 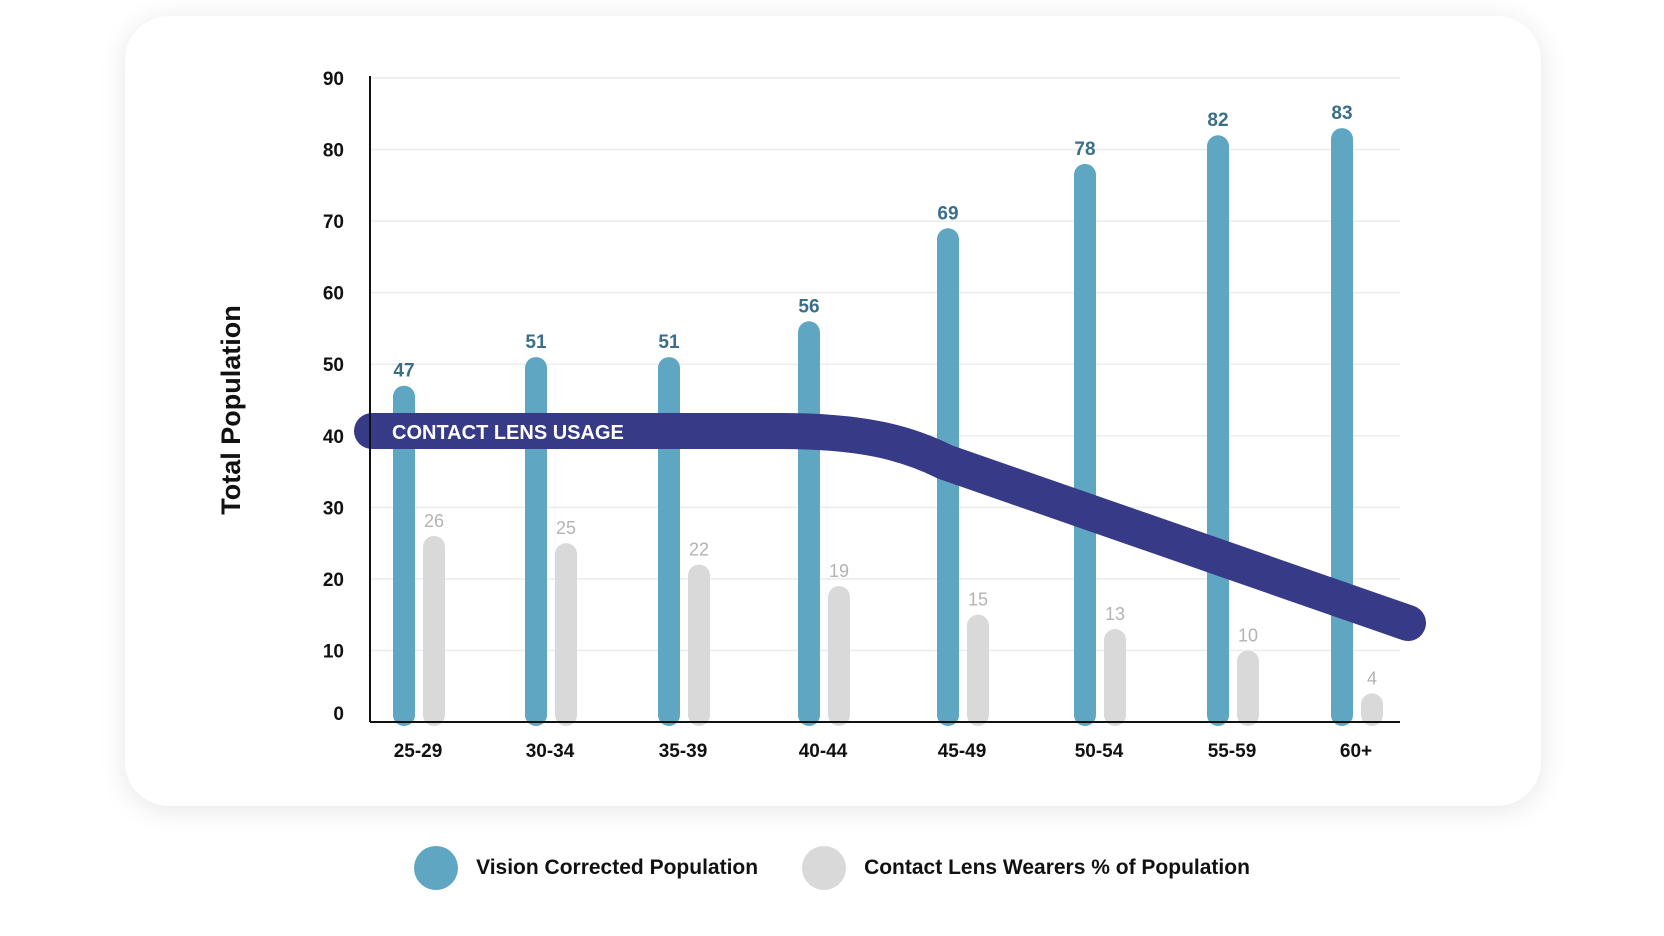 I want to click on x-tick-label: 25-29, so click(x=418, y=751).